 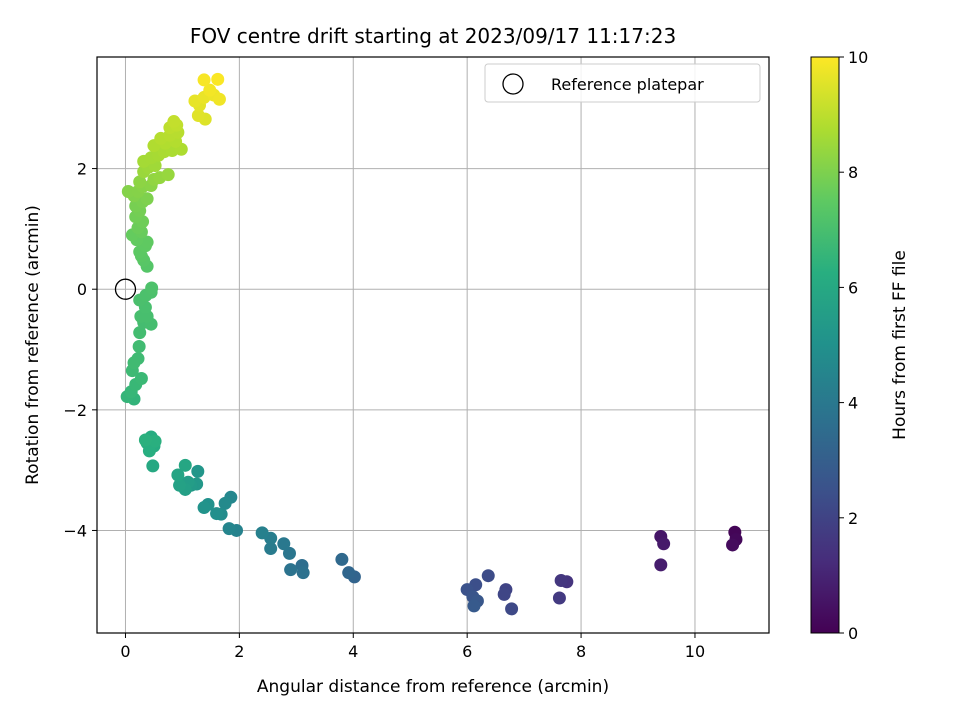 I want to click on reference-platepar-point, so click(x=125, y=289).